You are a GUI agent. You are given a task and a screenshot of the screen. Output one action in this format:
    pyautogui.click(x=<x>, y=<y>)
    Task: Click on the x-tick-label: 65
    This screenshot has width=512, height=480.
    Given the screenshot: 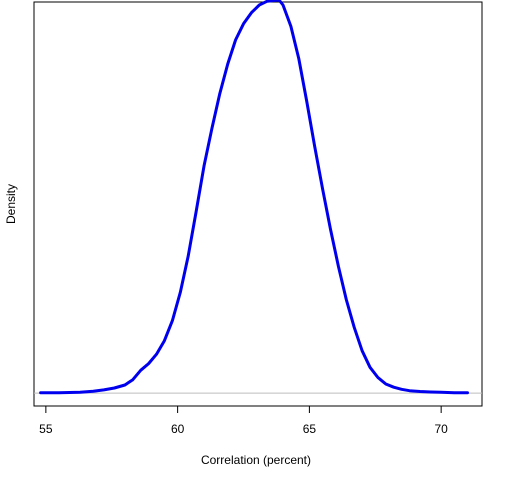 What is the action you would take?
    pyautogui.click(x=310, y=429)
    